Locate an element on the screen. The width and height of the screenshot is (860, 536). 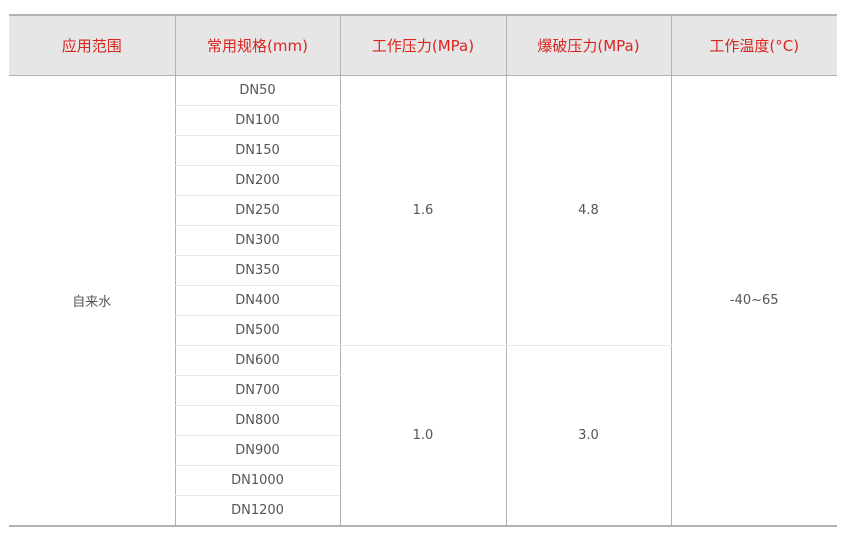
header-burst-pressure: 爆破压力(MPa) is located at coordinates (588, 45).